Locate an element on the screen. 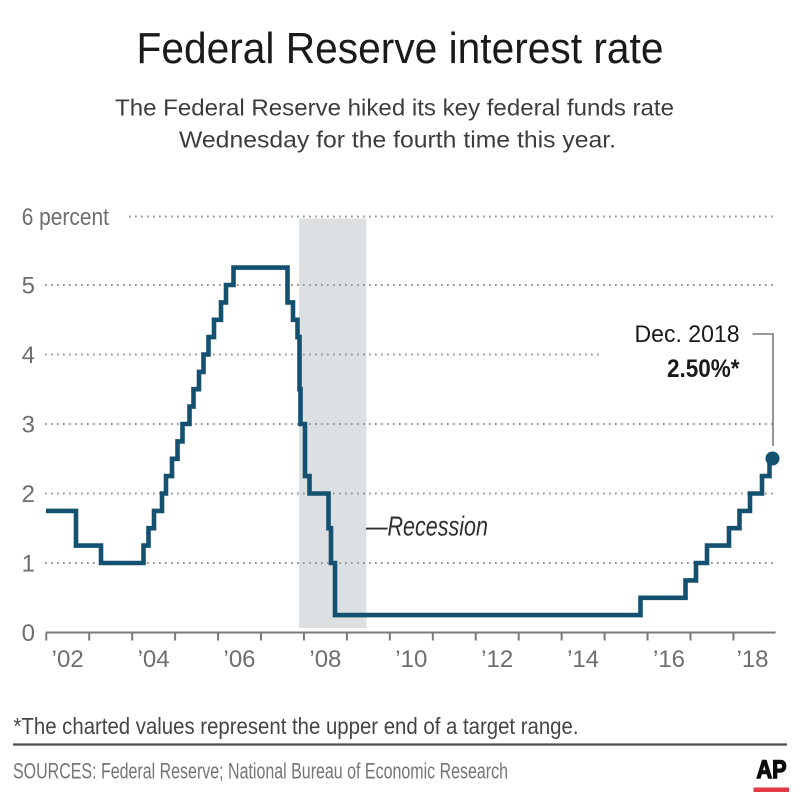  svg-text:Wednesday for the fourth time: Wednesday for the fourth time this year. is located at coordinates (397, 140).